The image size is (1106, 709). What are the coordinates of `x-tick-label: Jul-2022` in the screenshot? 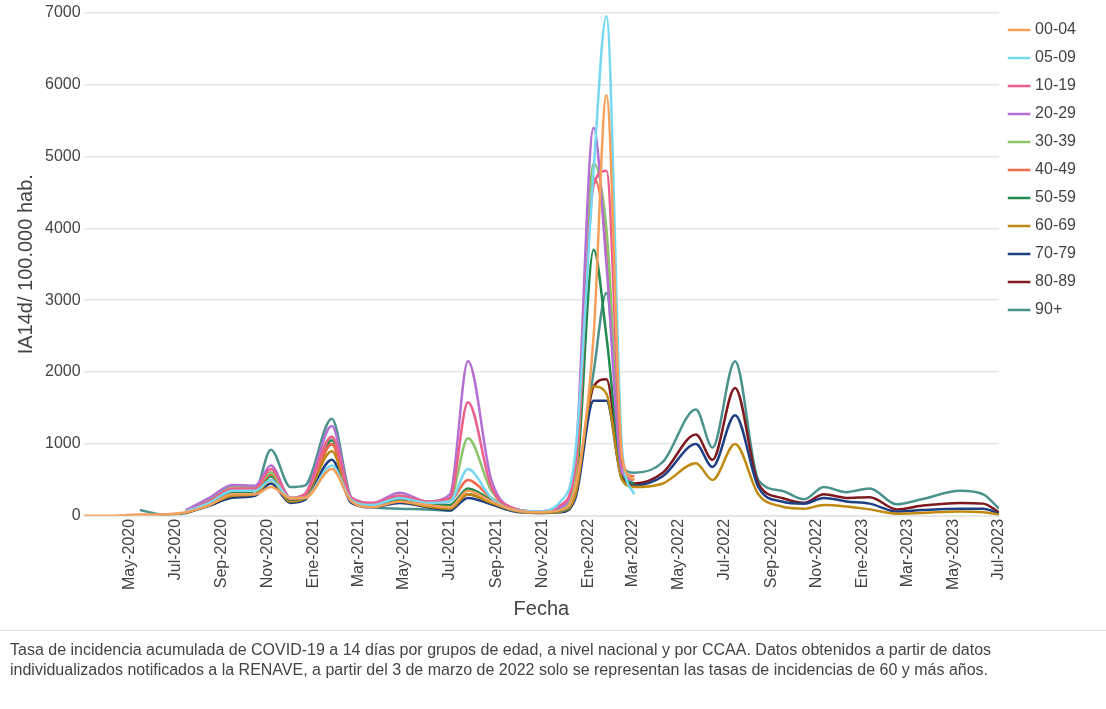 It's located at (723, 549).